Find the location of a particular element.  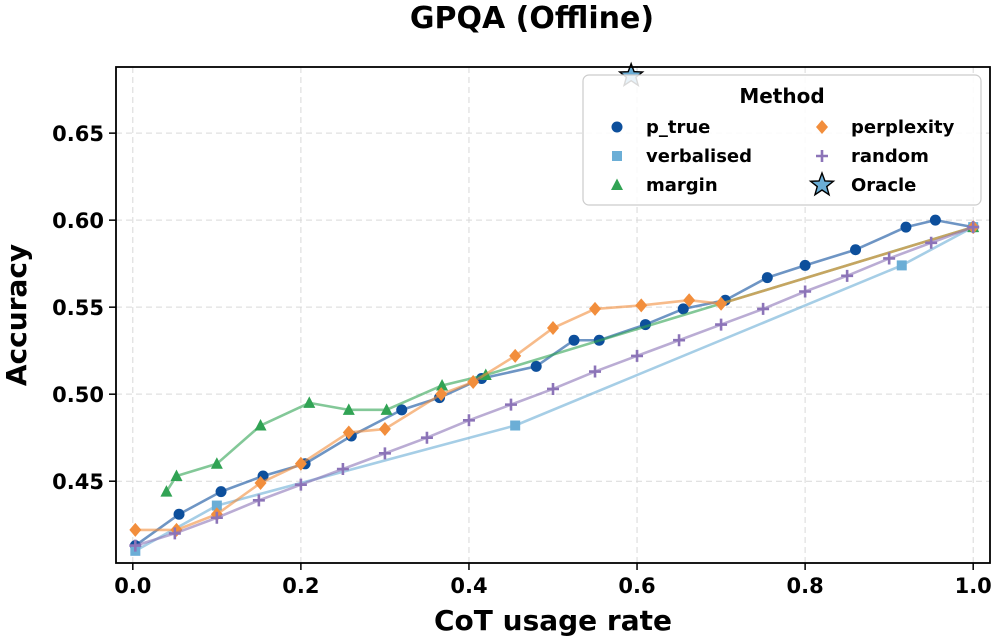

x-tick-label: 1.0 is located at coordinates (973, 586).